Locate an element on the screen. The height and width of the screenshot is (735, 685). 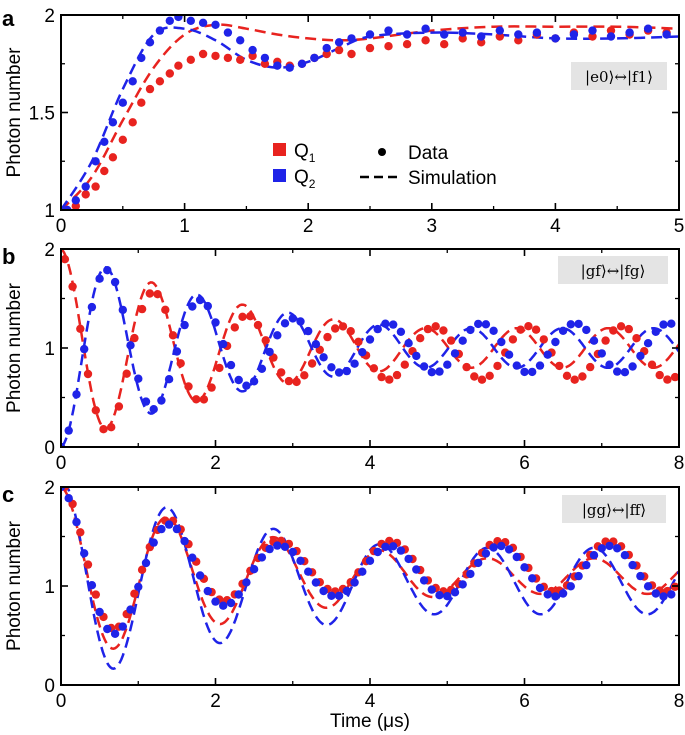
y-tick-label-c-1: 1 is located at coordinates (49, 587).